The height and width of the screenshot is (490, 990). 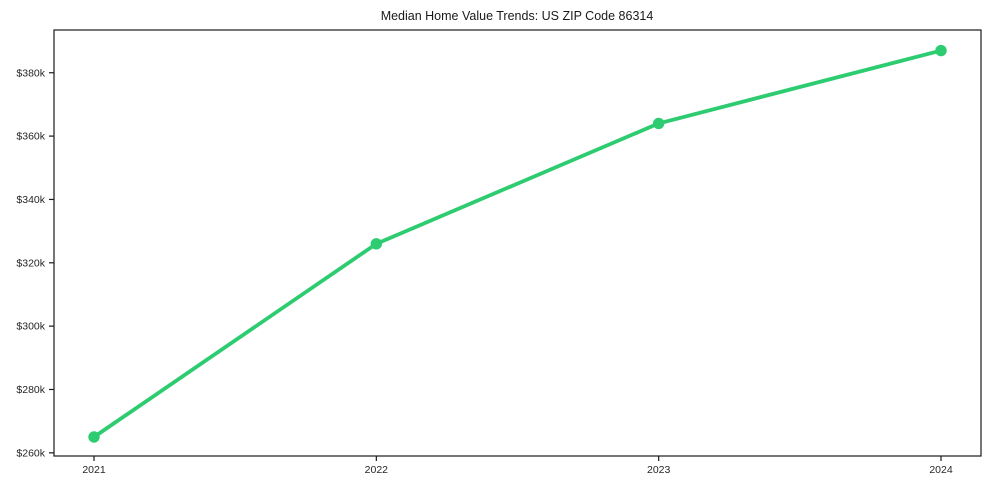 What do you see at coordinates (30, 137) in the screenshot?
I see `y-axis-tick-label: $360k` at bounding box center [30, 137].